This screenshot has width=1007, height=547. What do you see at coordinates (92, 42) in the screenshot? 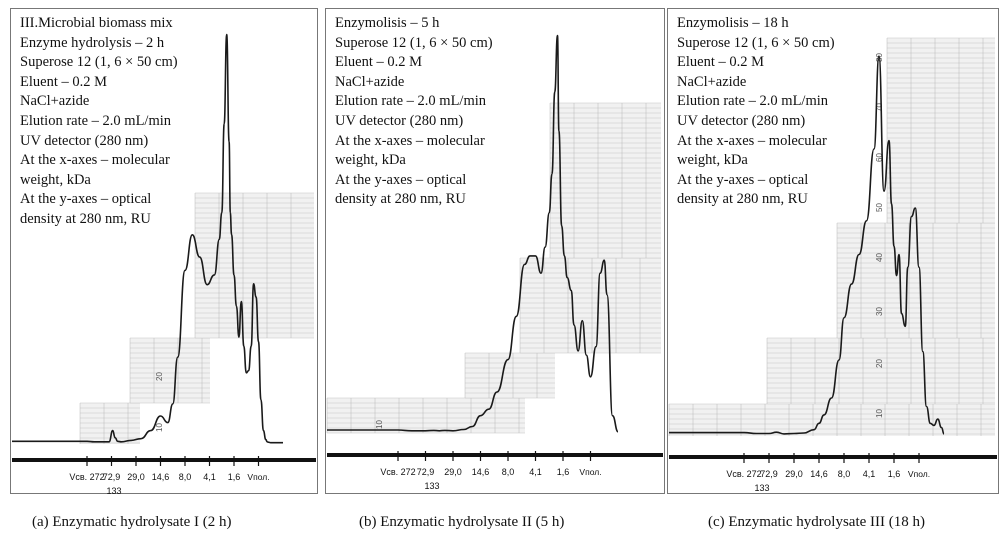
I see `info-line: Enzyme hydrolysis – 2 h` at bounding box center [92, 42].